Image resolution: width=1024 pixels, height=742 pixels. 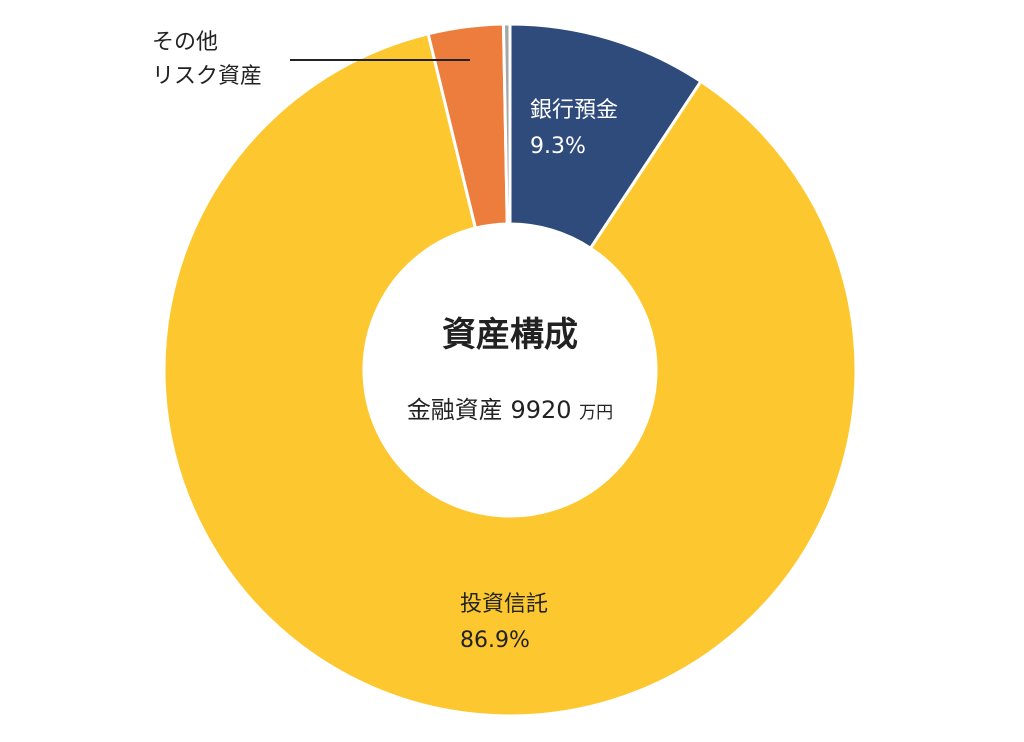 I want to click on value-label: 86.9%, so click(x=495, y=640).